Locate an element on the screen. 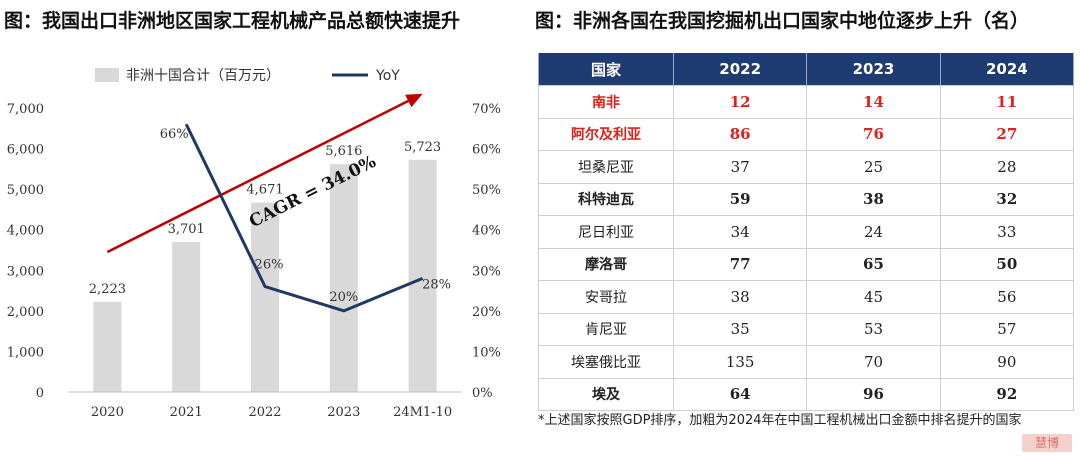 The image size is (1080, 456). yoy-line is located at coordinates (304, 218).